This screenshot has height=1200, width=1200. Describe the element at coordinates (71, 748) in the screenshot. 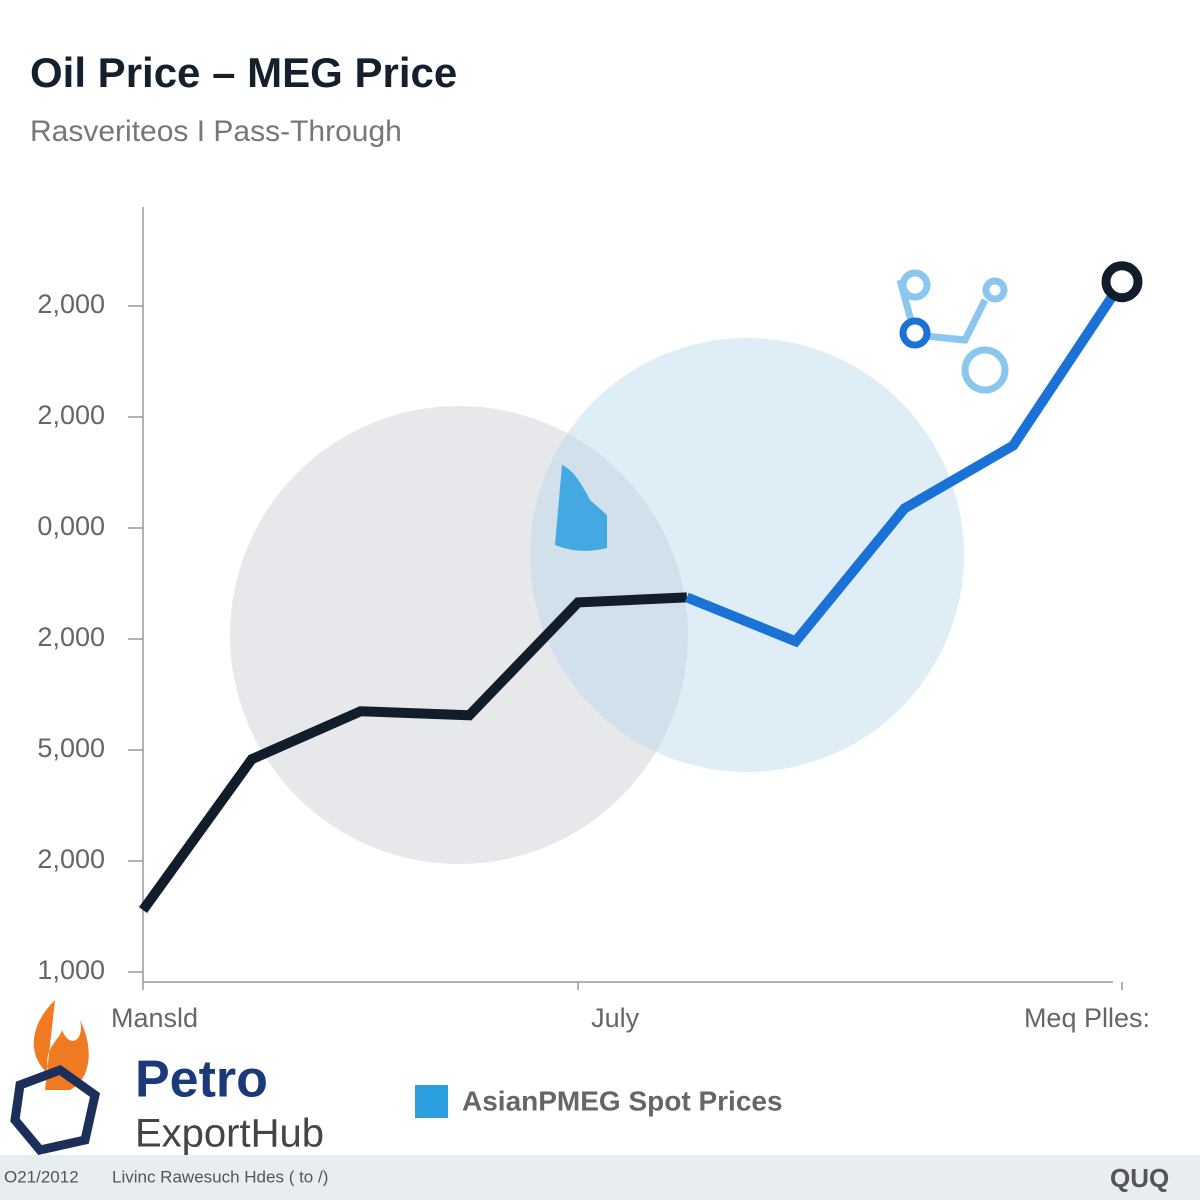

I see `y-tick-label: 5,000` at that location.